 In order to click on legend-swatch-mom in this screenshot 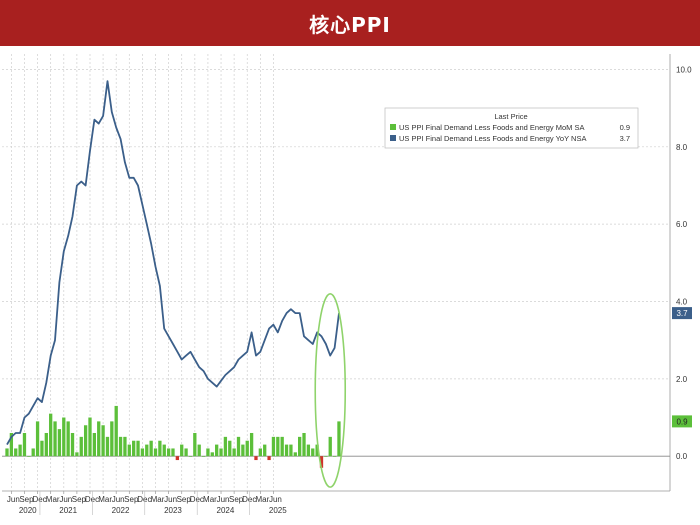, I will do `click(393, 127)`.